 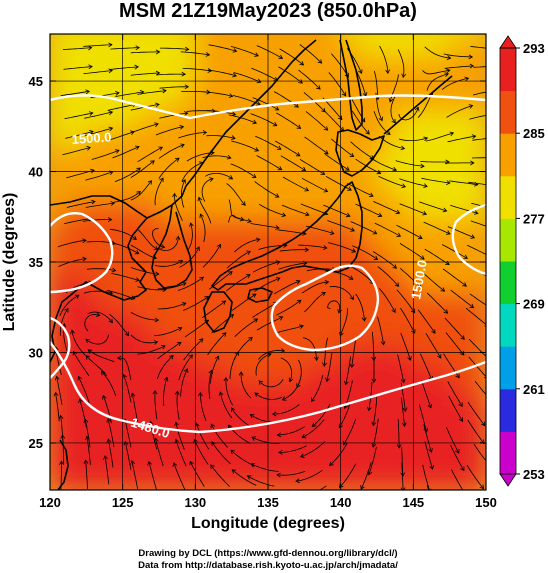 What do you see at coordinates (534, 218) in the screenshot?
I see `colorbar-tick-label: 277` at bounding box center [534, 218].